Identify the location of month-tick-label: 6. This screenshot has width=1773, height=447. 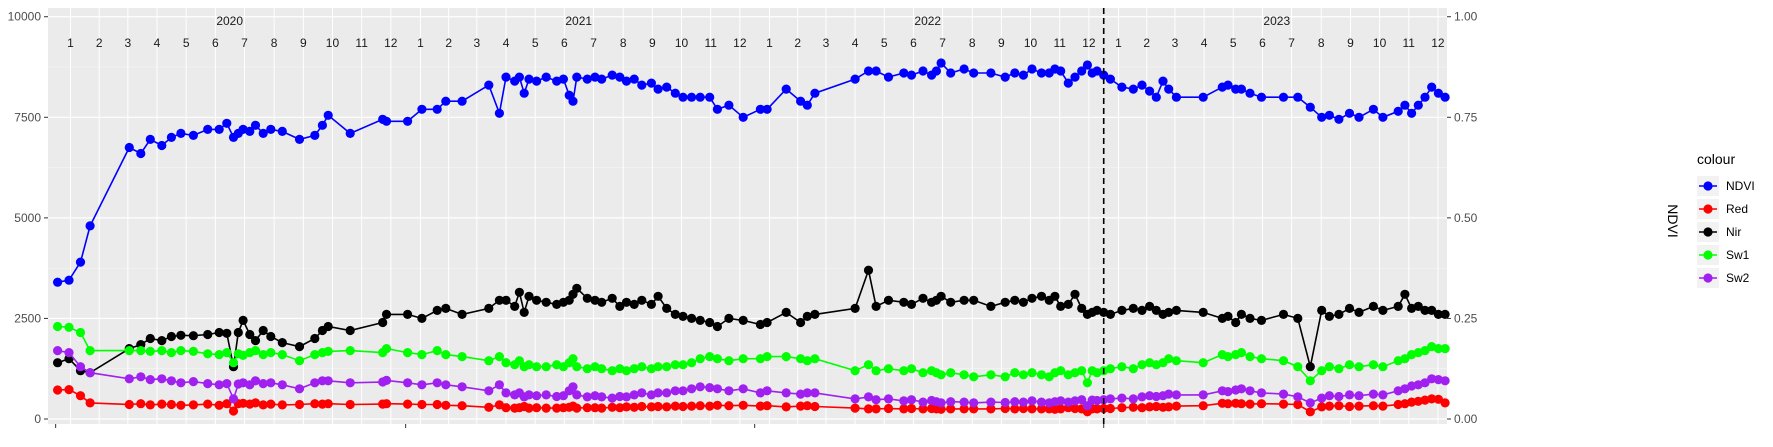
(1262, 43).